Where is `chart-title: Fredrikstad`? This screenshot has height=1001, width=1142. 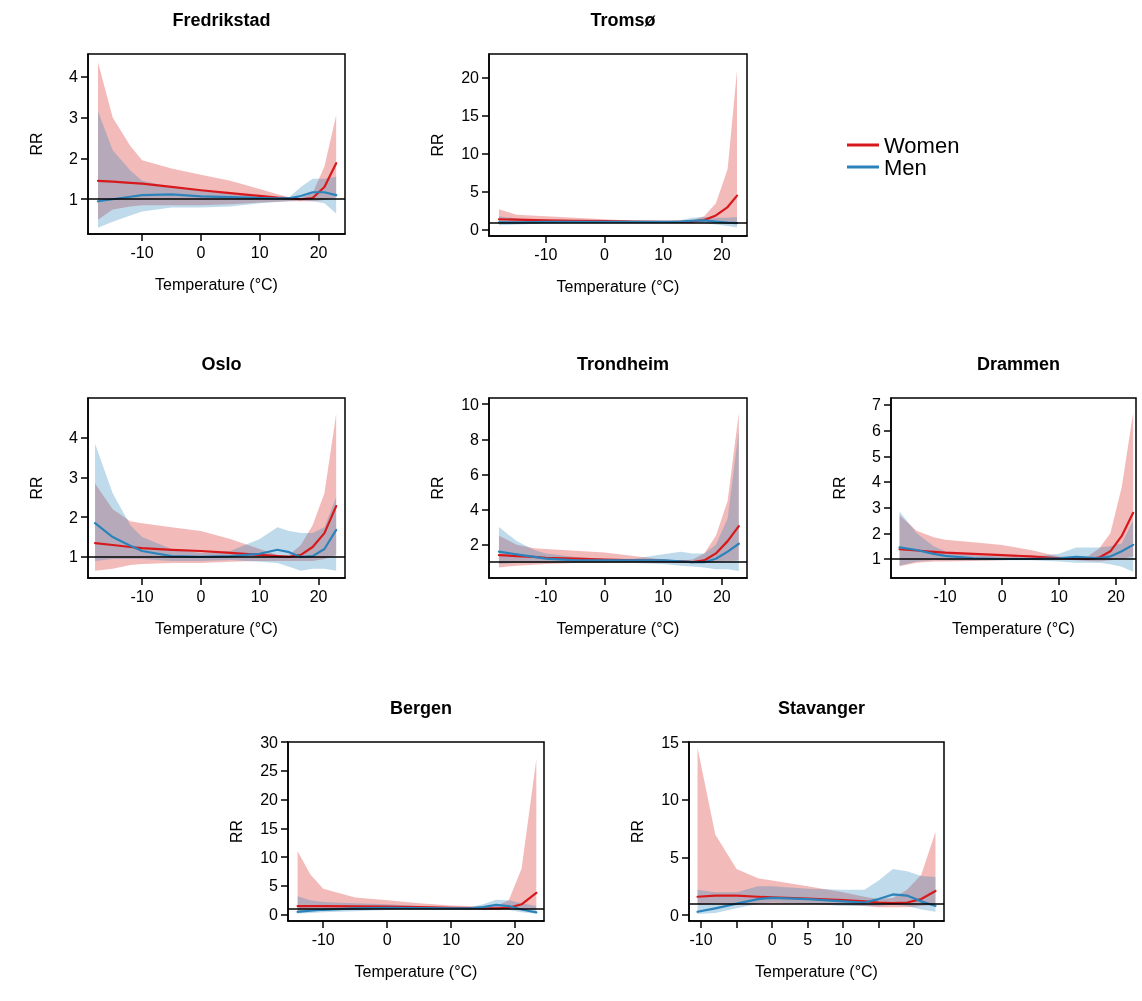 chart-title: Fredrikstad is located at coordinates (221, 20).